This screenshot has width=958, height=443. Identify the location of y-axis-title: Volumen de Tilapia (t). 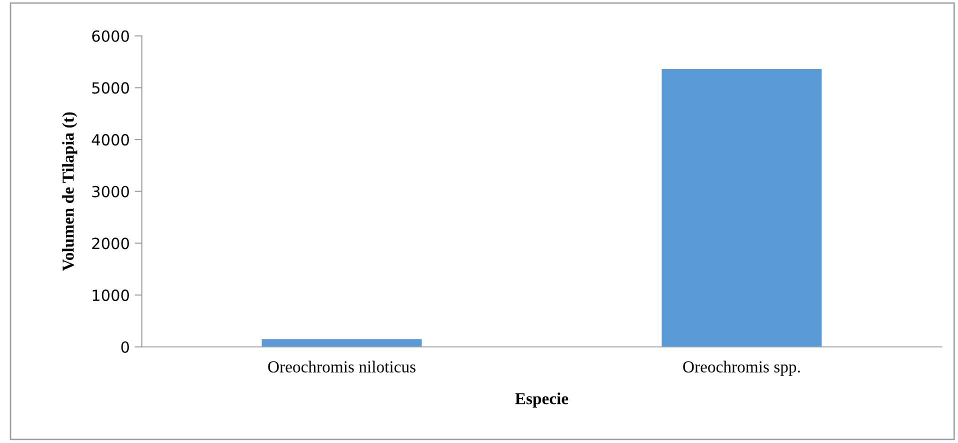
(70, 191).